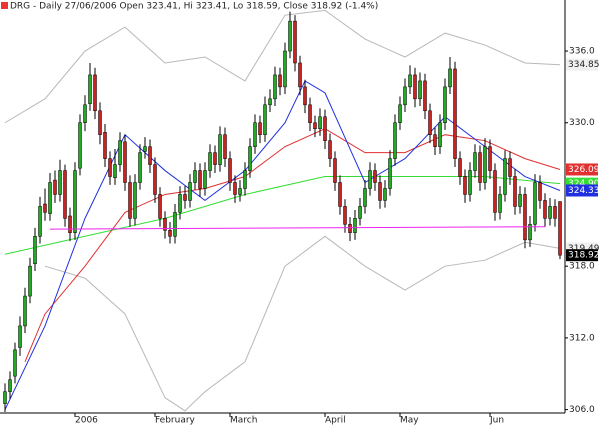 Image resolution: width=600 pixels, height=426 pixels. What do you see at coordinates (335, 421) in the screenshot?
I see `x-tick-label: April` at bounding box center [335, 421].